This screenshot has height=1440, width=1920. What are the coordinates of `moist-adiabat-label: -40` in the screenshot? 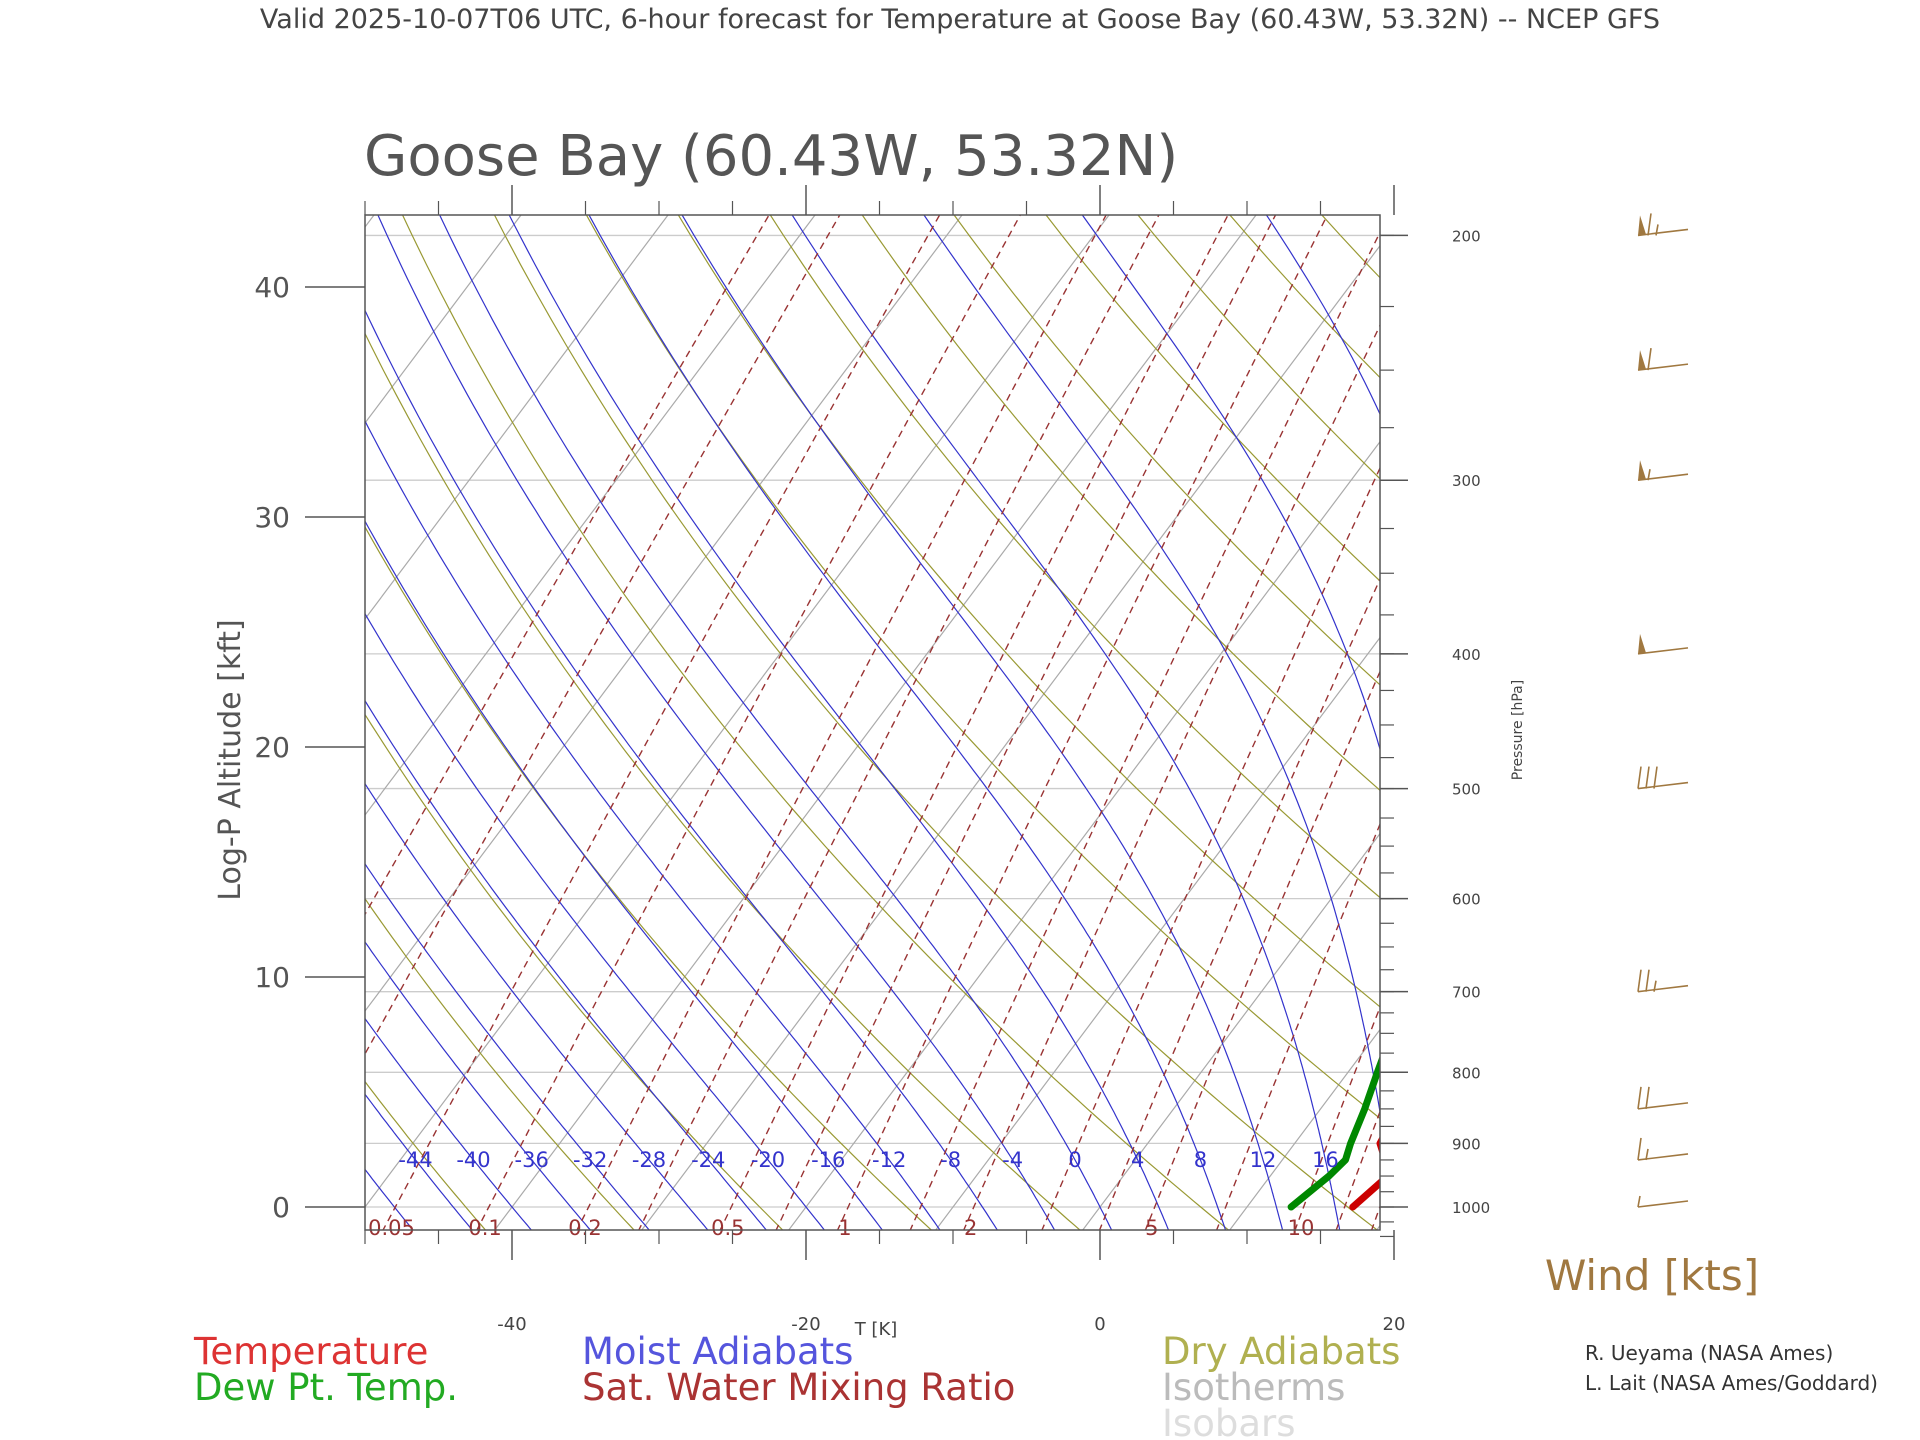 It's located at (473, 1160).